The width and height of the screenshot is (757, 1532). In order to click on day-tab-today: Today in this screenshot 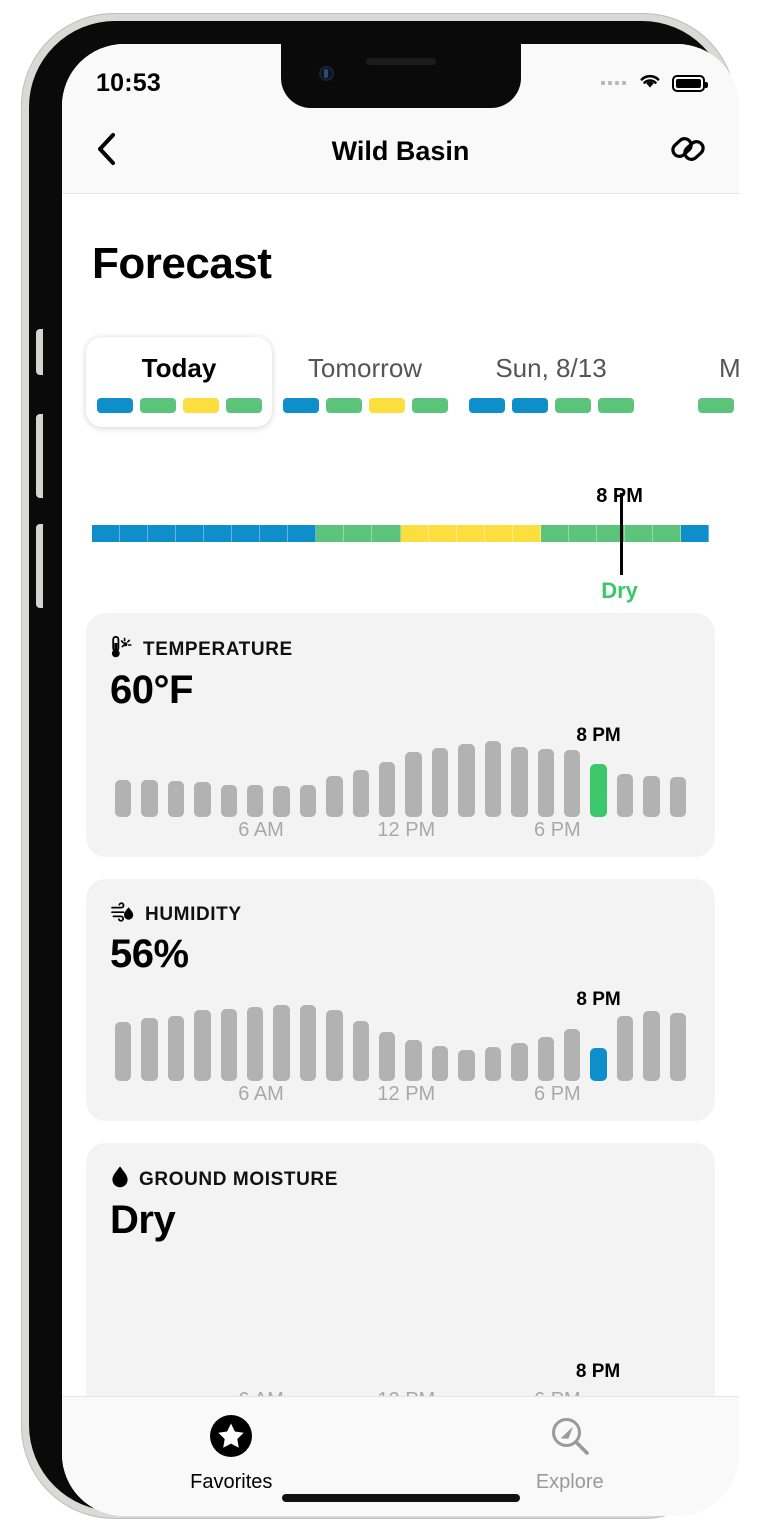, I will do `click(179, 382)`.